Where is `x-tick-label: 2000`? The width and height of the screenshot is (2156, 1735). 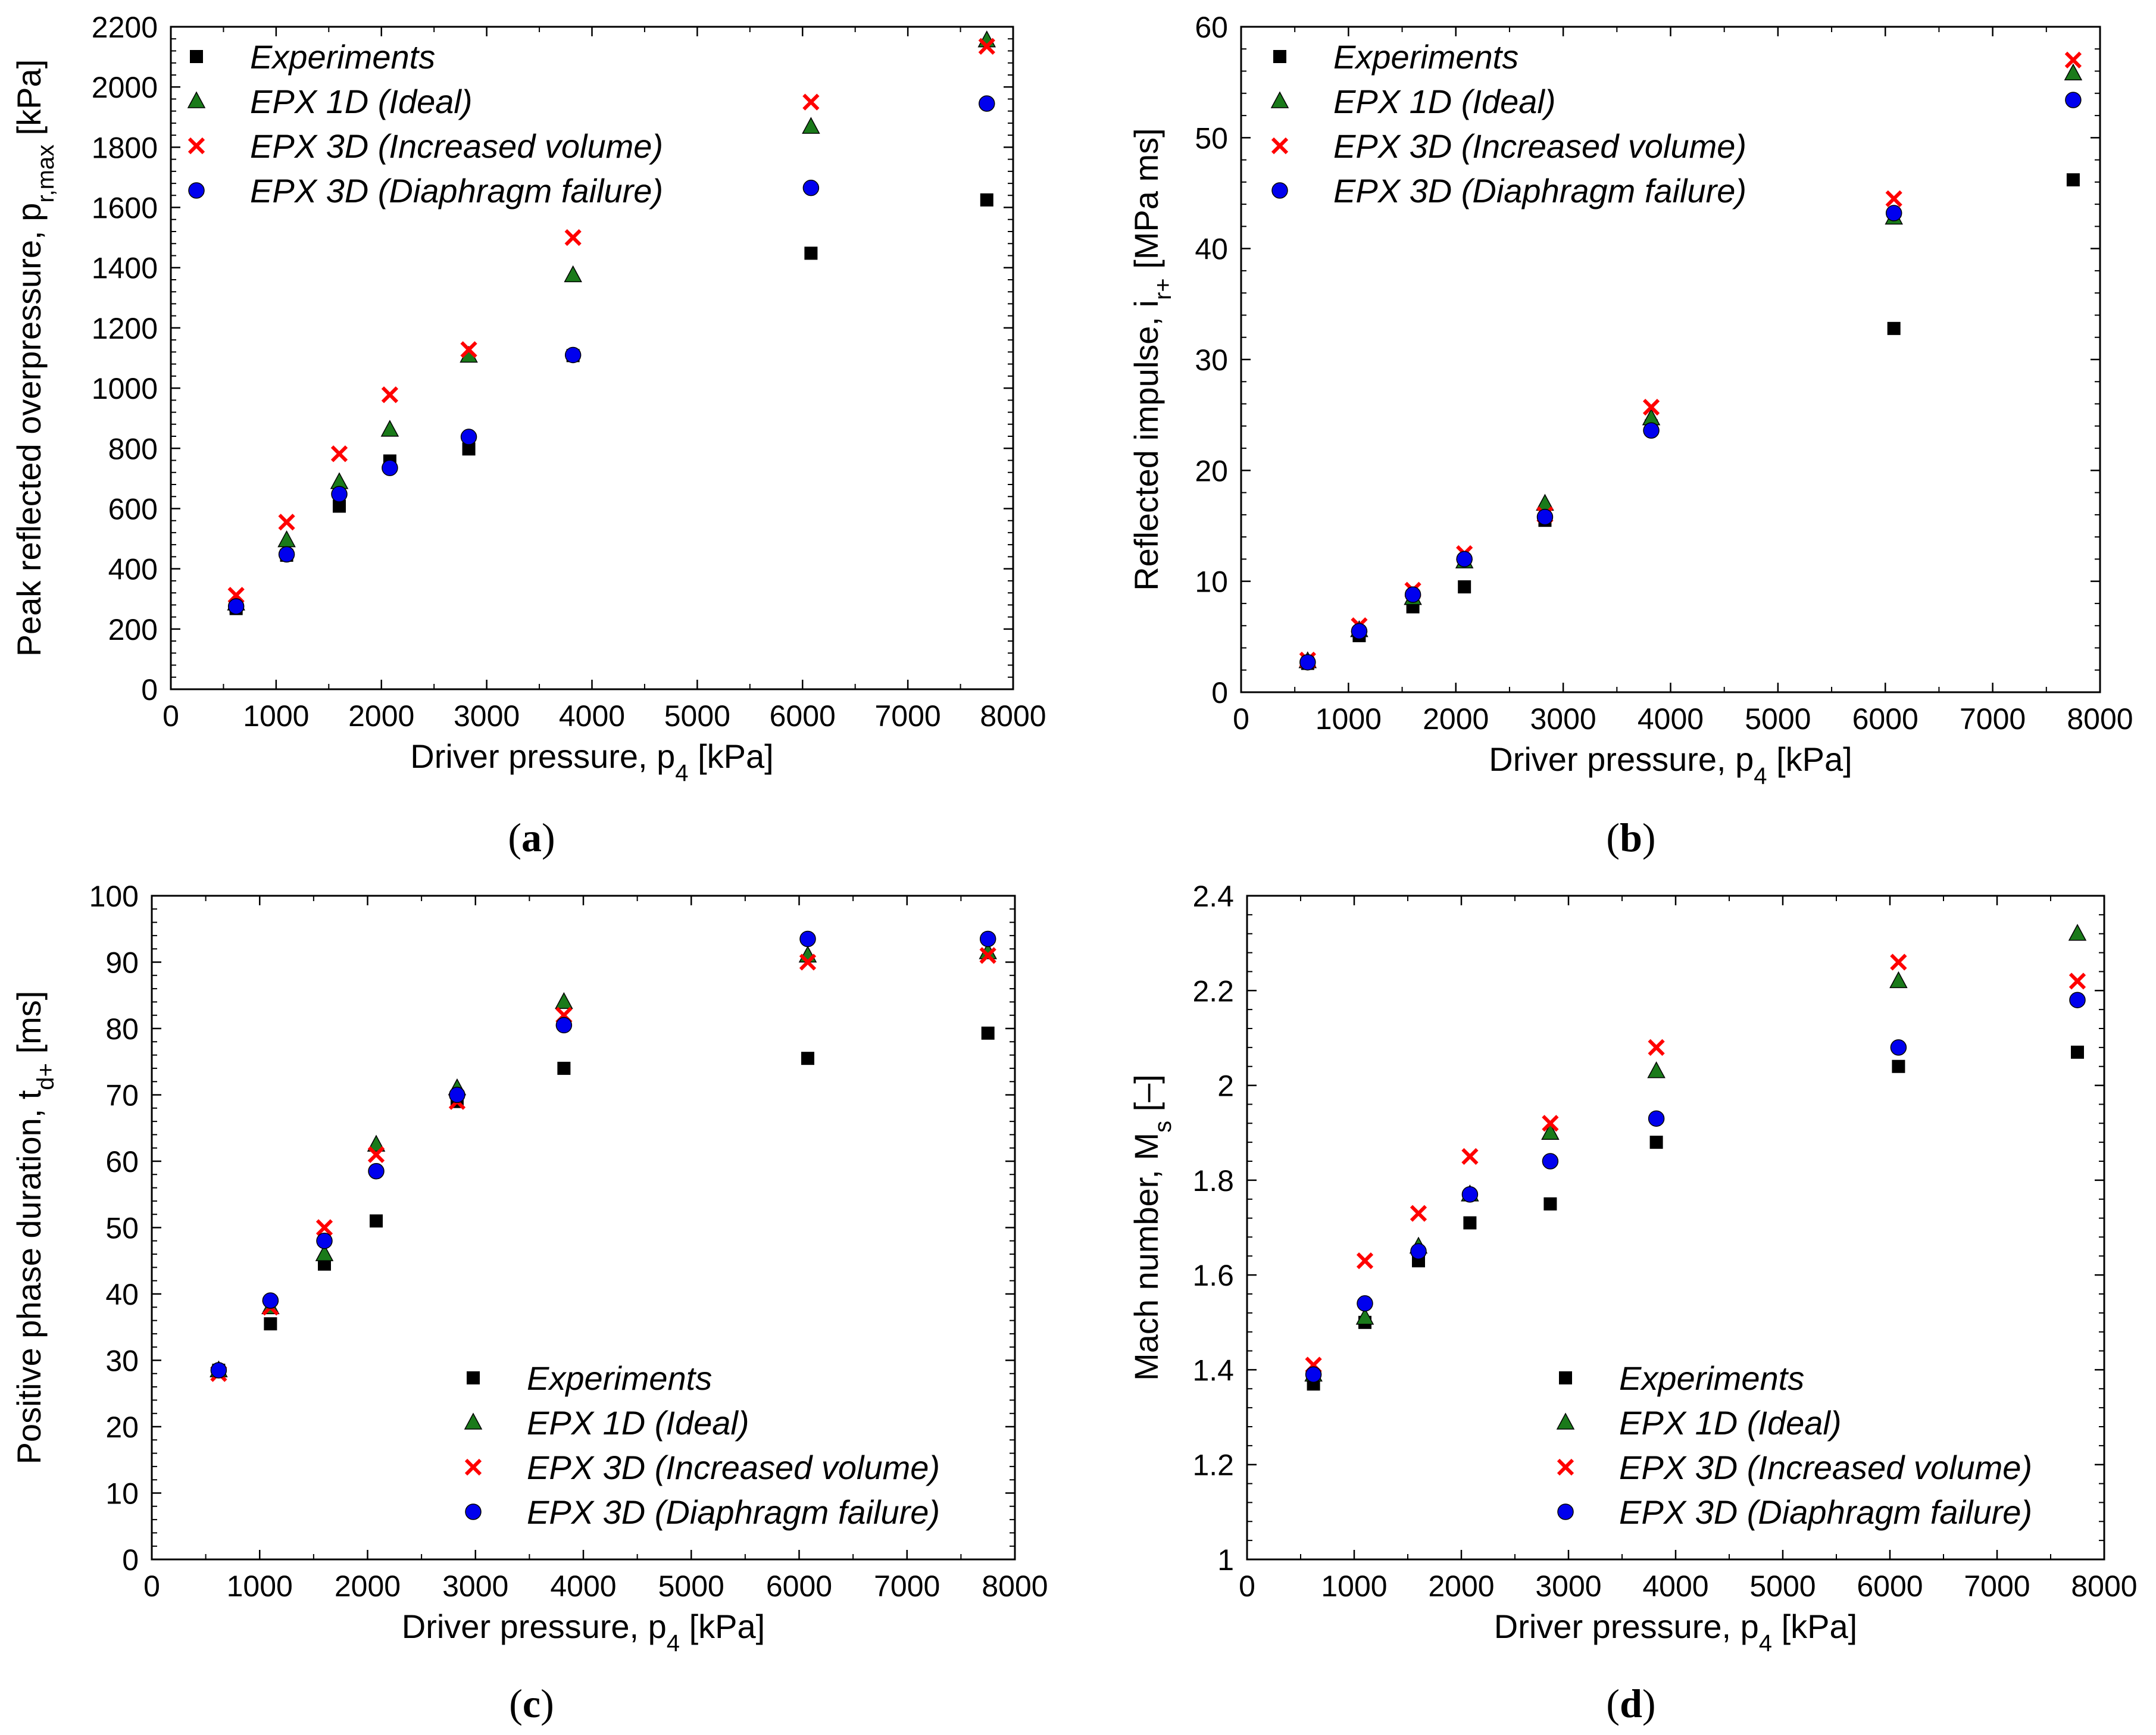
x-tick-label: 2000 is located at coordinates (1456, 719).